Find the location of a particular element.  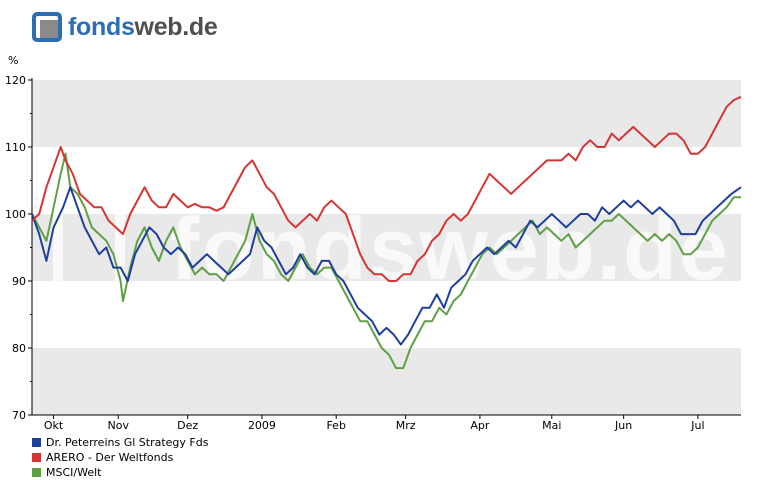

legend-item: MSCI/Welt is located at coordinates (120, 472).